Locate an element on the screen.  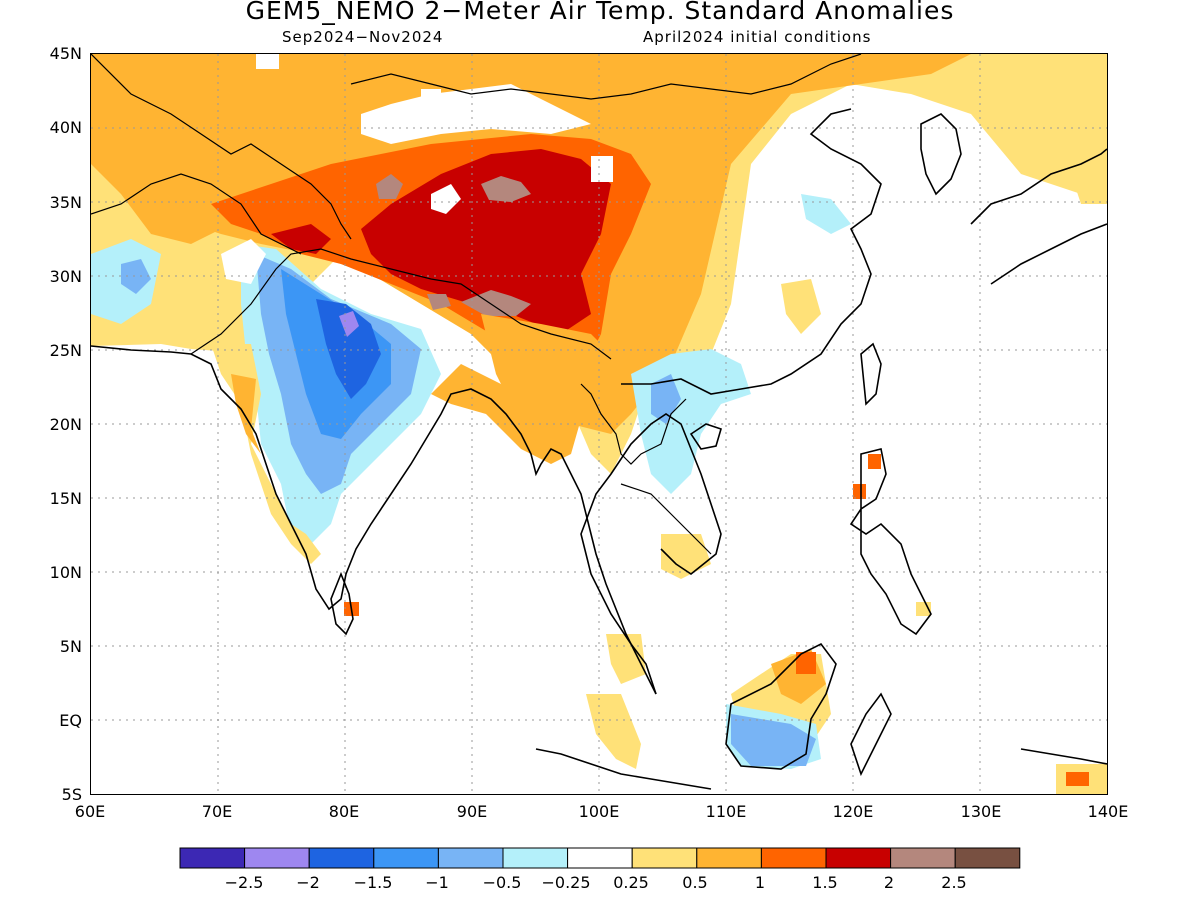
lon-tick-label: 70E is located at coordinates (217, 811).